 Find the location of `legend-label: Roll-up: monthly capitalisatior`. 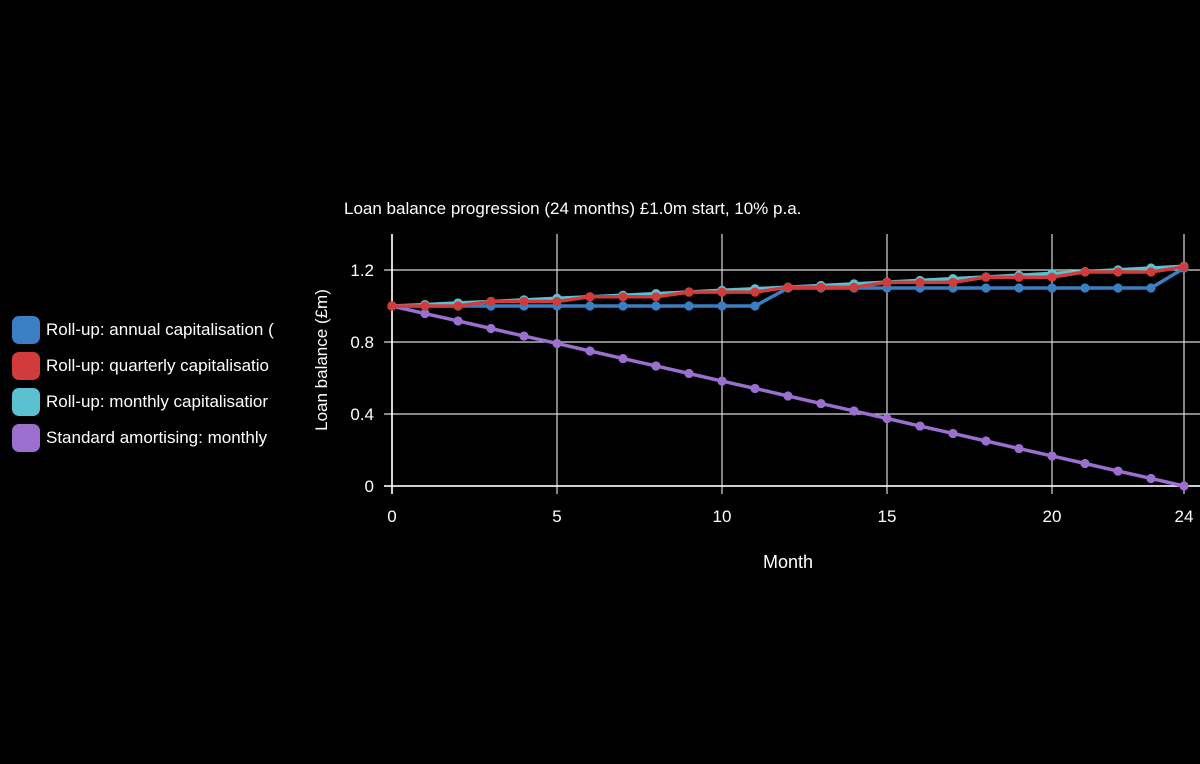

legend-label: Roll-up: monthly capitalisatior is located at coordinates (157, 401).